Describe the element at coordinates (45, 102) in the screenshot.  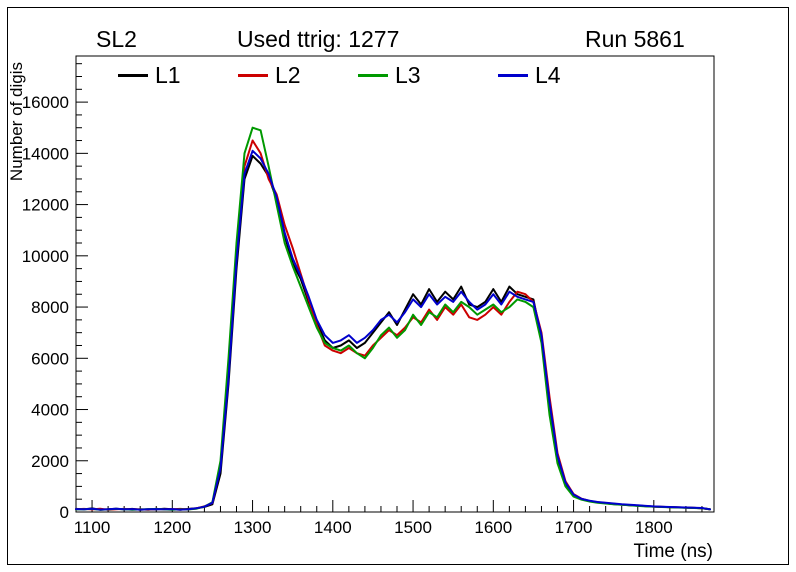
I see `y-tick-label: 16000` at that location.